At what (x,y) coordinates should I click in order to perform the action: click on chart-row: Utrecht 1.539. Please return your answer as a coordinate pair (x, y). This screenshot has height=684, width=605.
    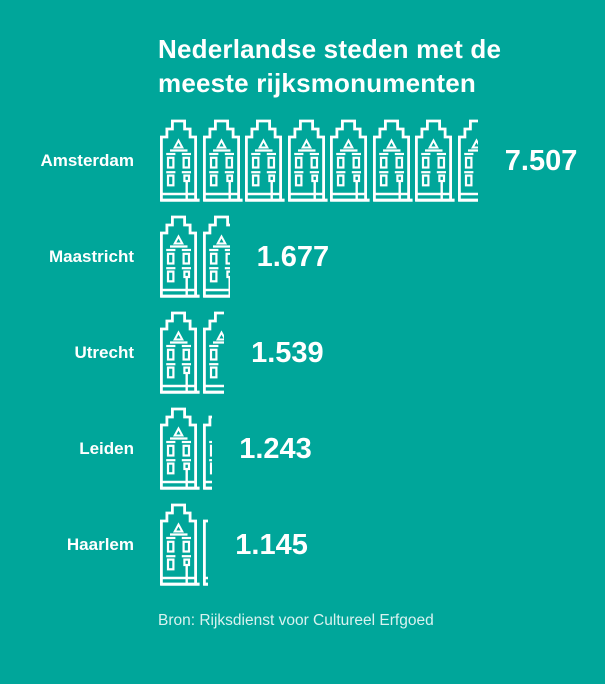
    Looking at the image, I should click on (302, 353).